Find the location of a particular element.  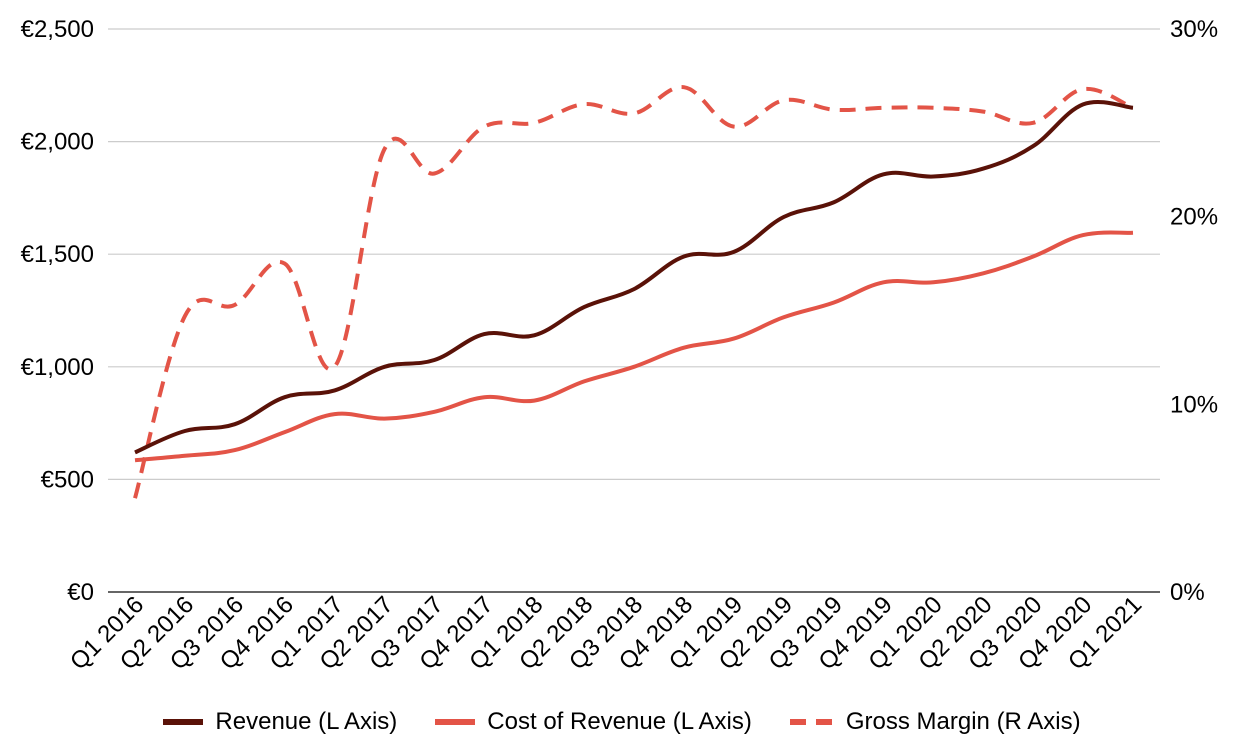

legend-label: Cost of Revenue (L Axis) is located at coordinates (619, 721).